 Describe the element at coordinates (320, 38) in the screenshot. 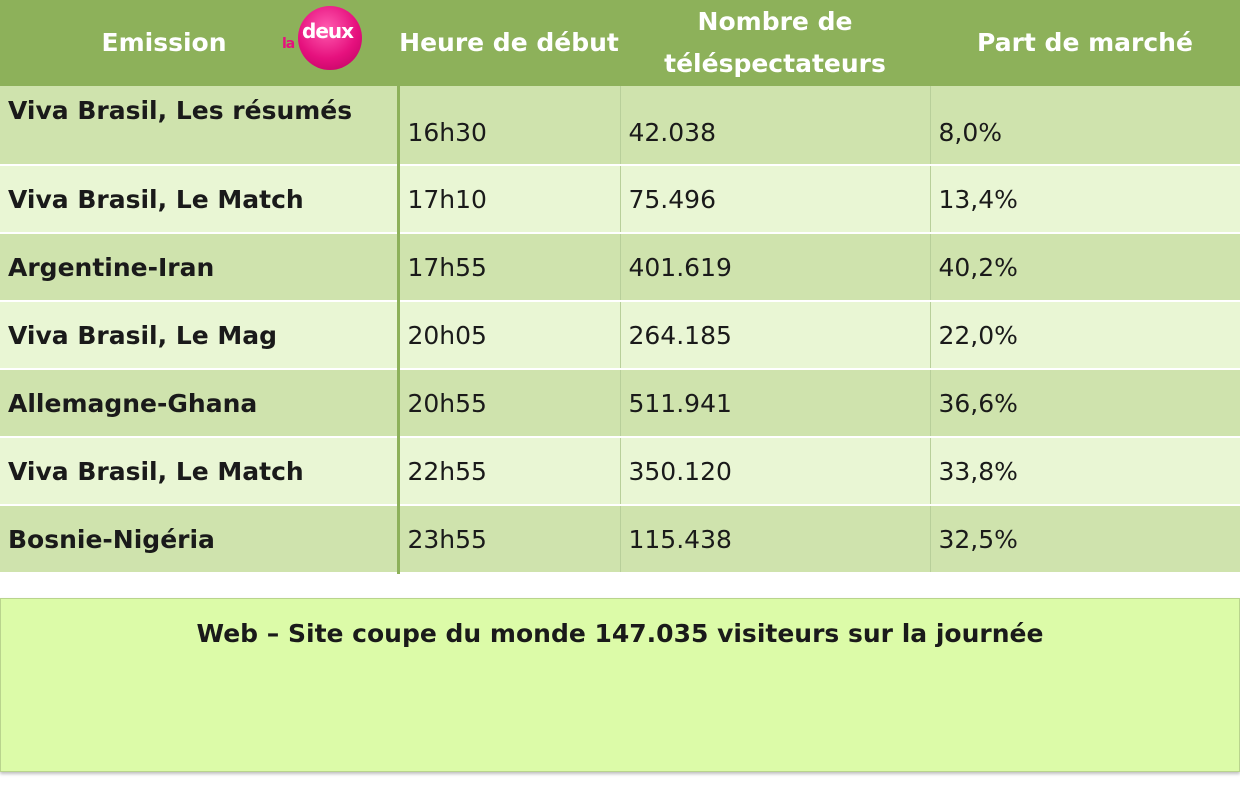

I see `ladeux-logo-icon: la deux` at that location.